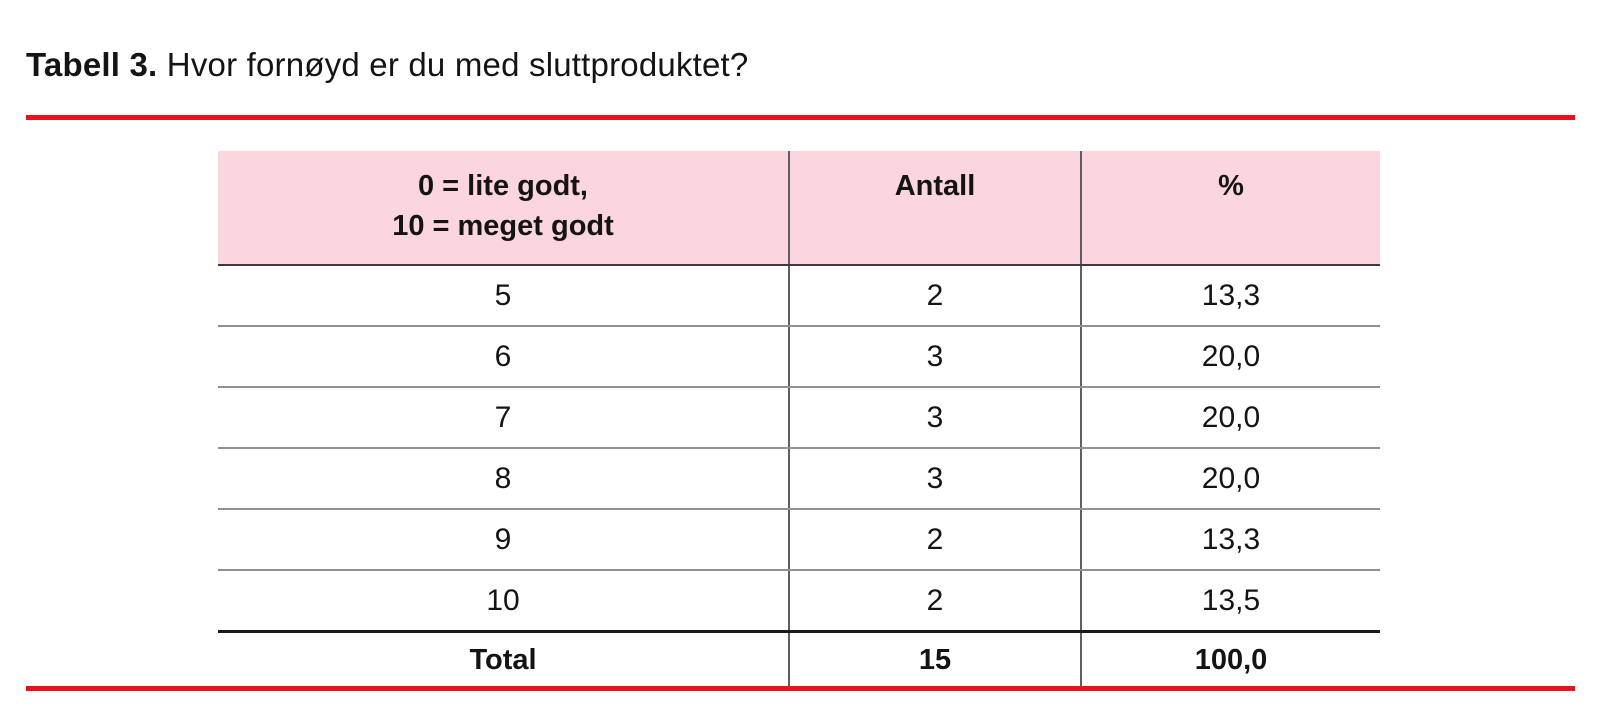 The image size is (1600, 710). Describe the element at coordinates (503, 418) in the screenshot. I see `scale-cell: 7` at that location.